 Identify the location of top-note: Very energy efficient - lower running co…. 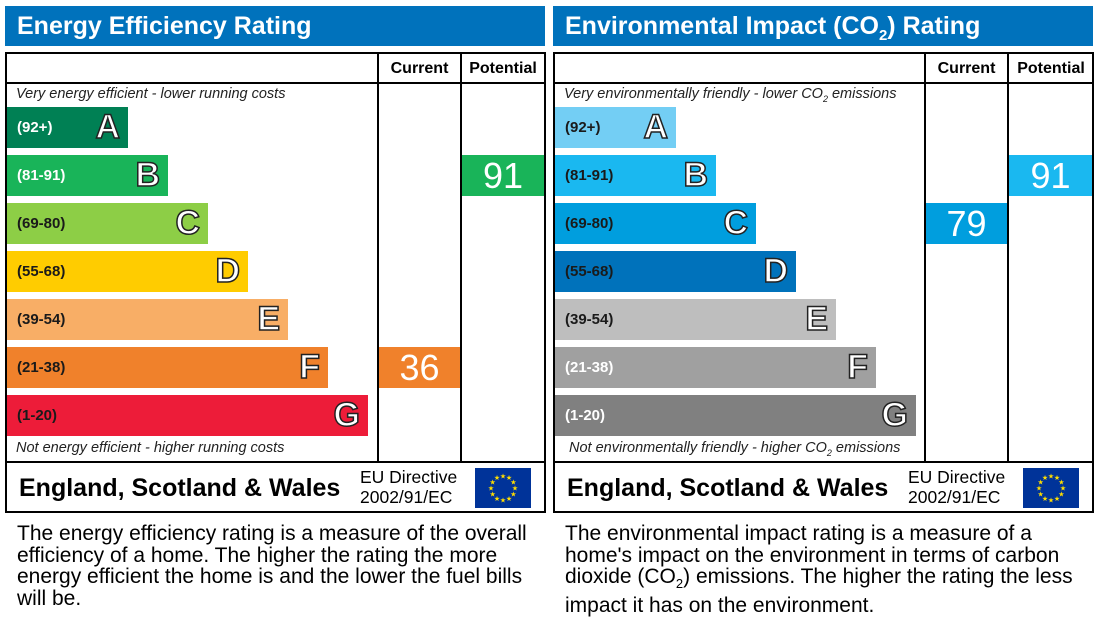
(151, 94).